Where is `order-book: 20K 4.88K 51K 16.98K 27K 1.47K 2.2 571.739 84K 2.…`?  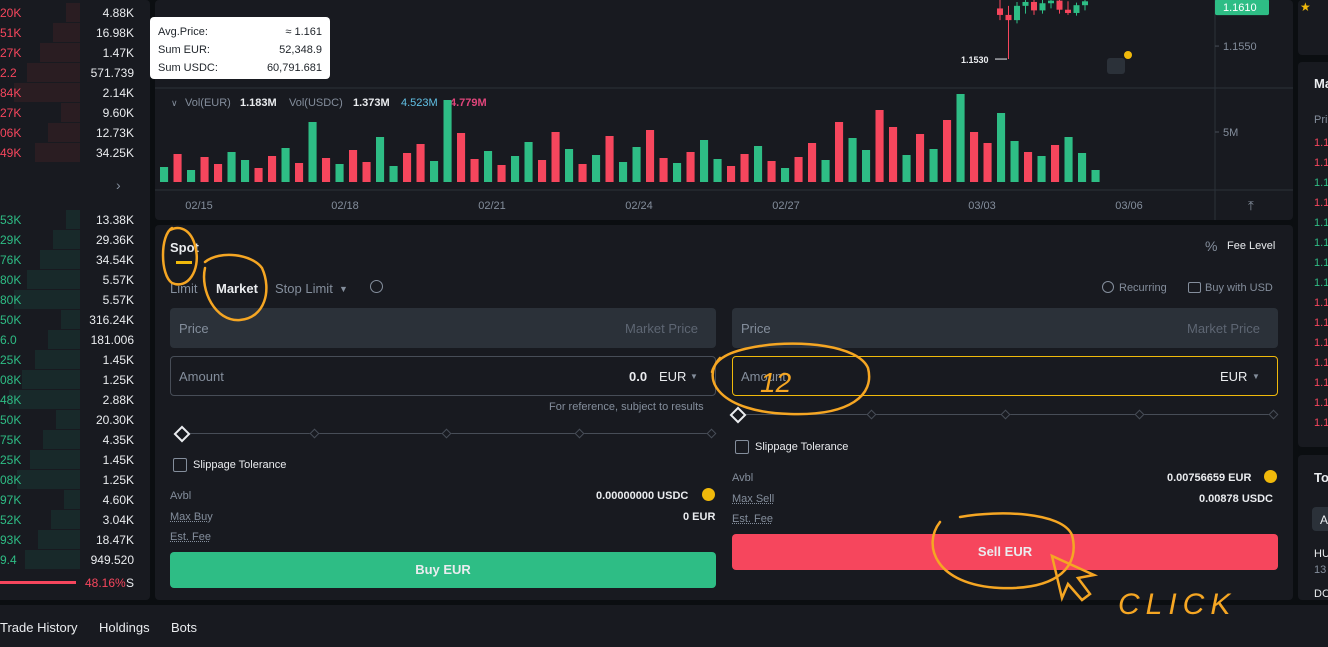 order-book: 20K 4.88K 51K 16.98K 27K 1.47K 2.2 571.739 84K 2.… is located at coordinates (75, 300).